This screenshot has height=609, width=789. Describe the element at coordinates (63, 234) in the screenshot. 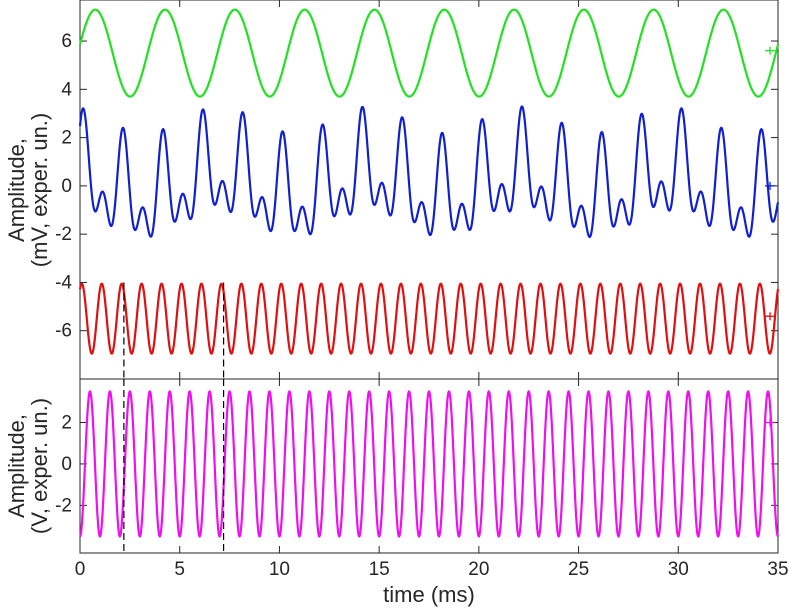

I see `top-y-tick-label: -2` at that location.